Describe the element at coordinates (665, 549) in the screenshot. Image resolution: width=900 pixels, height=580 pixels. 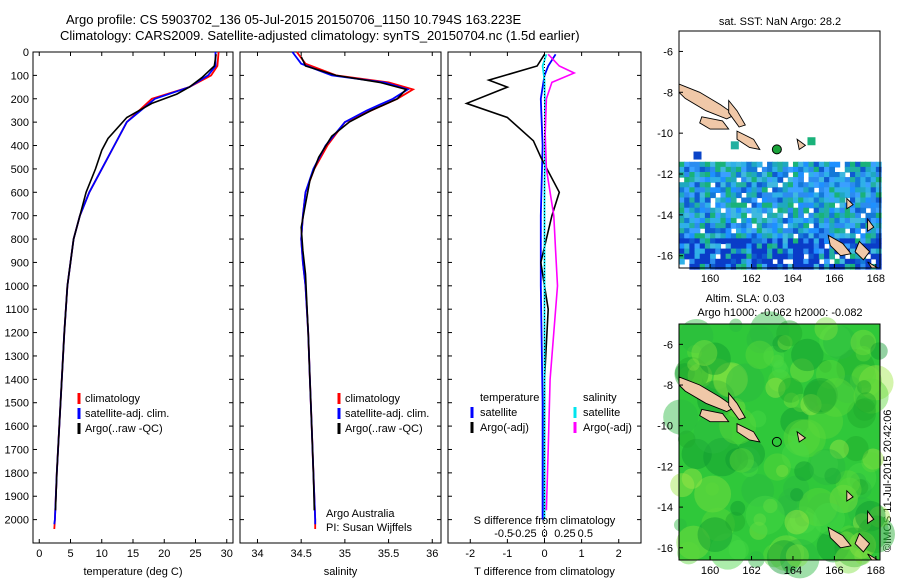
I see `map-y-tick-label: -16` at that location.